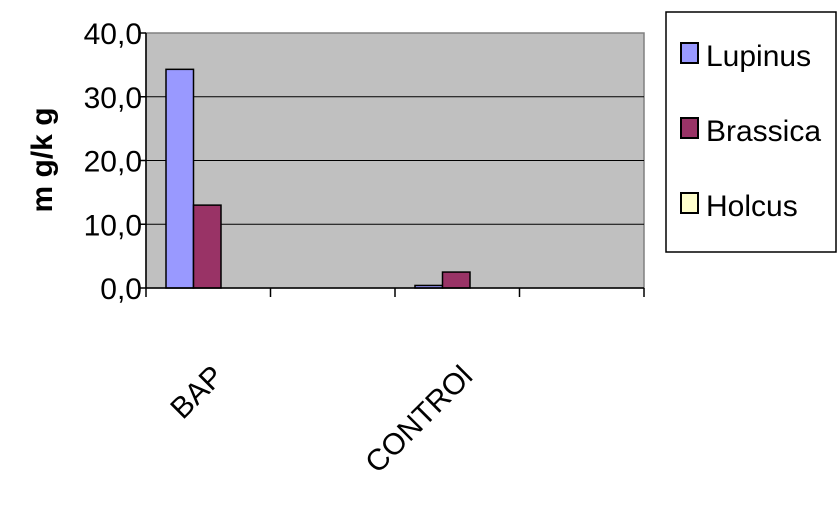 The width and height of the screenshot is (838, 531). I want to click on y-tick-label: 20,0, so click(113, 162).